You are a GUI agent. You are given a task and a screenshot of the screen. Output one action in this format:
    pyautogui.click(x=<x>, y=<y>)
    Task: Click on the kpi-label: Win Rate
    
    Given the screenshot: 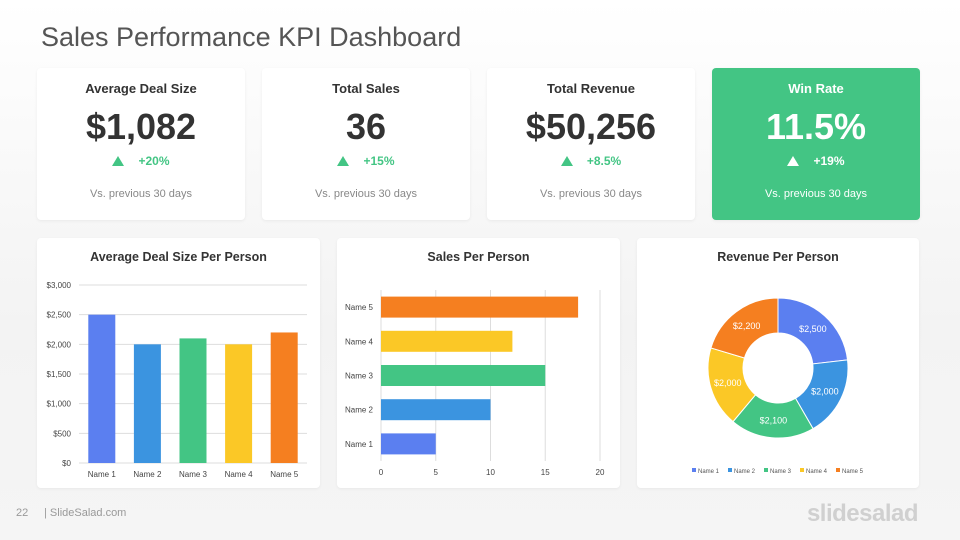 What is the action you would take?
    pyautogui.click(x=816, y=88)
    